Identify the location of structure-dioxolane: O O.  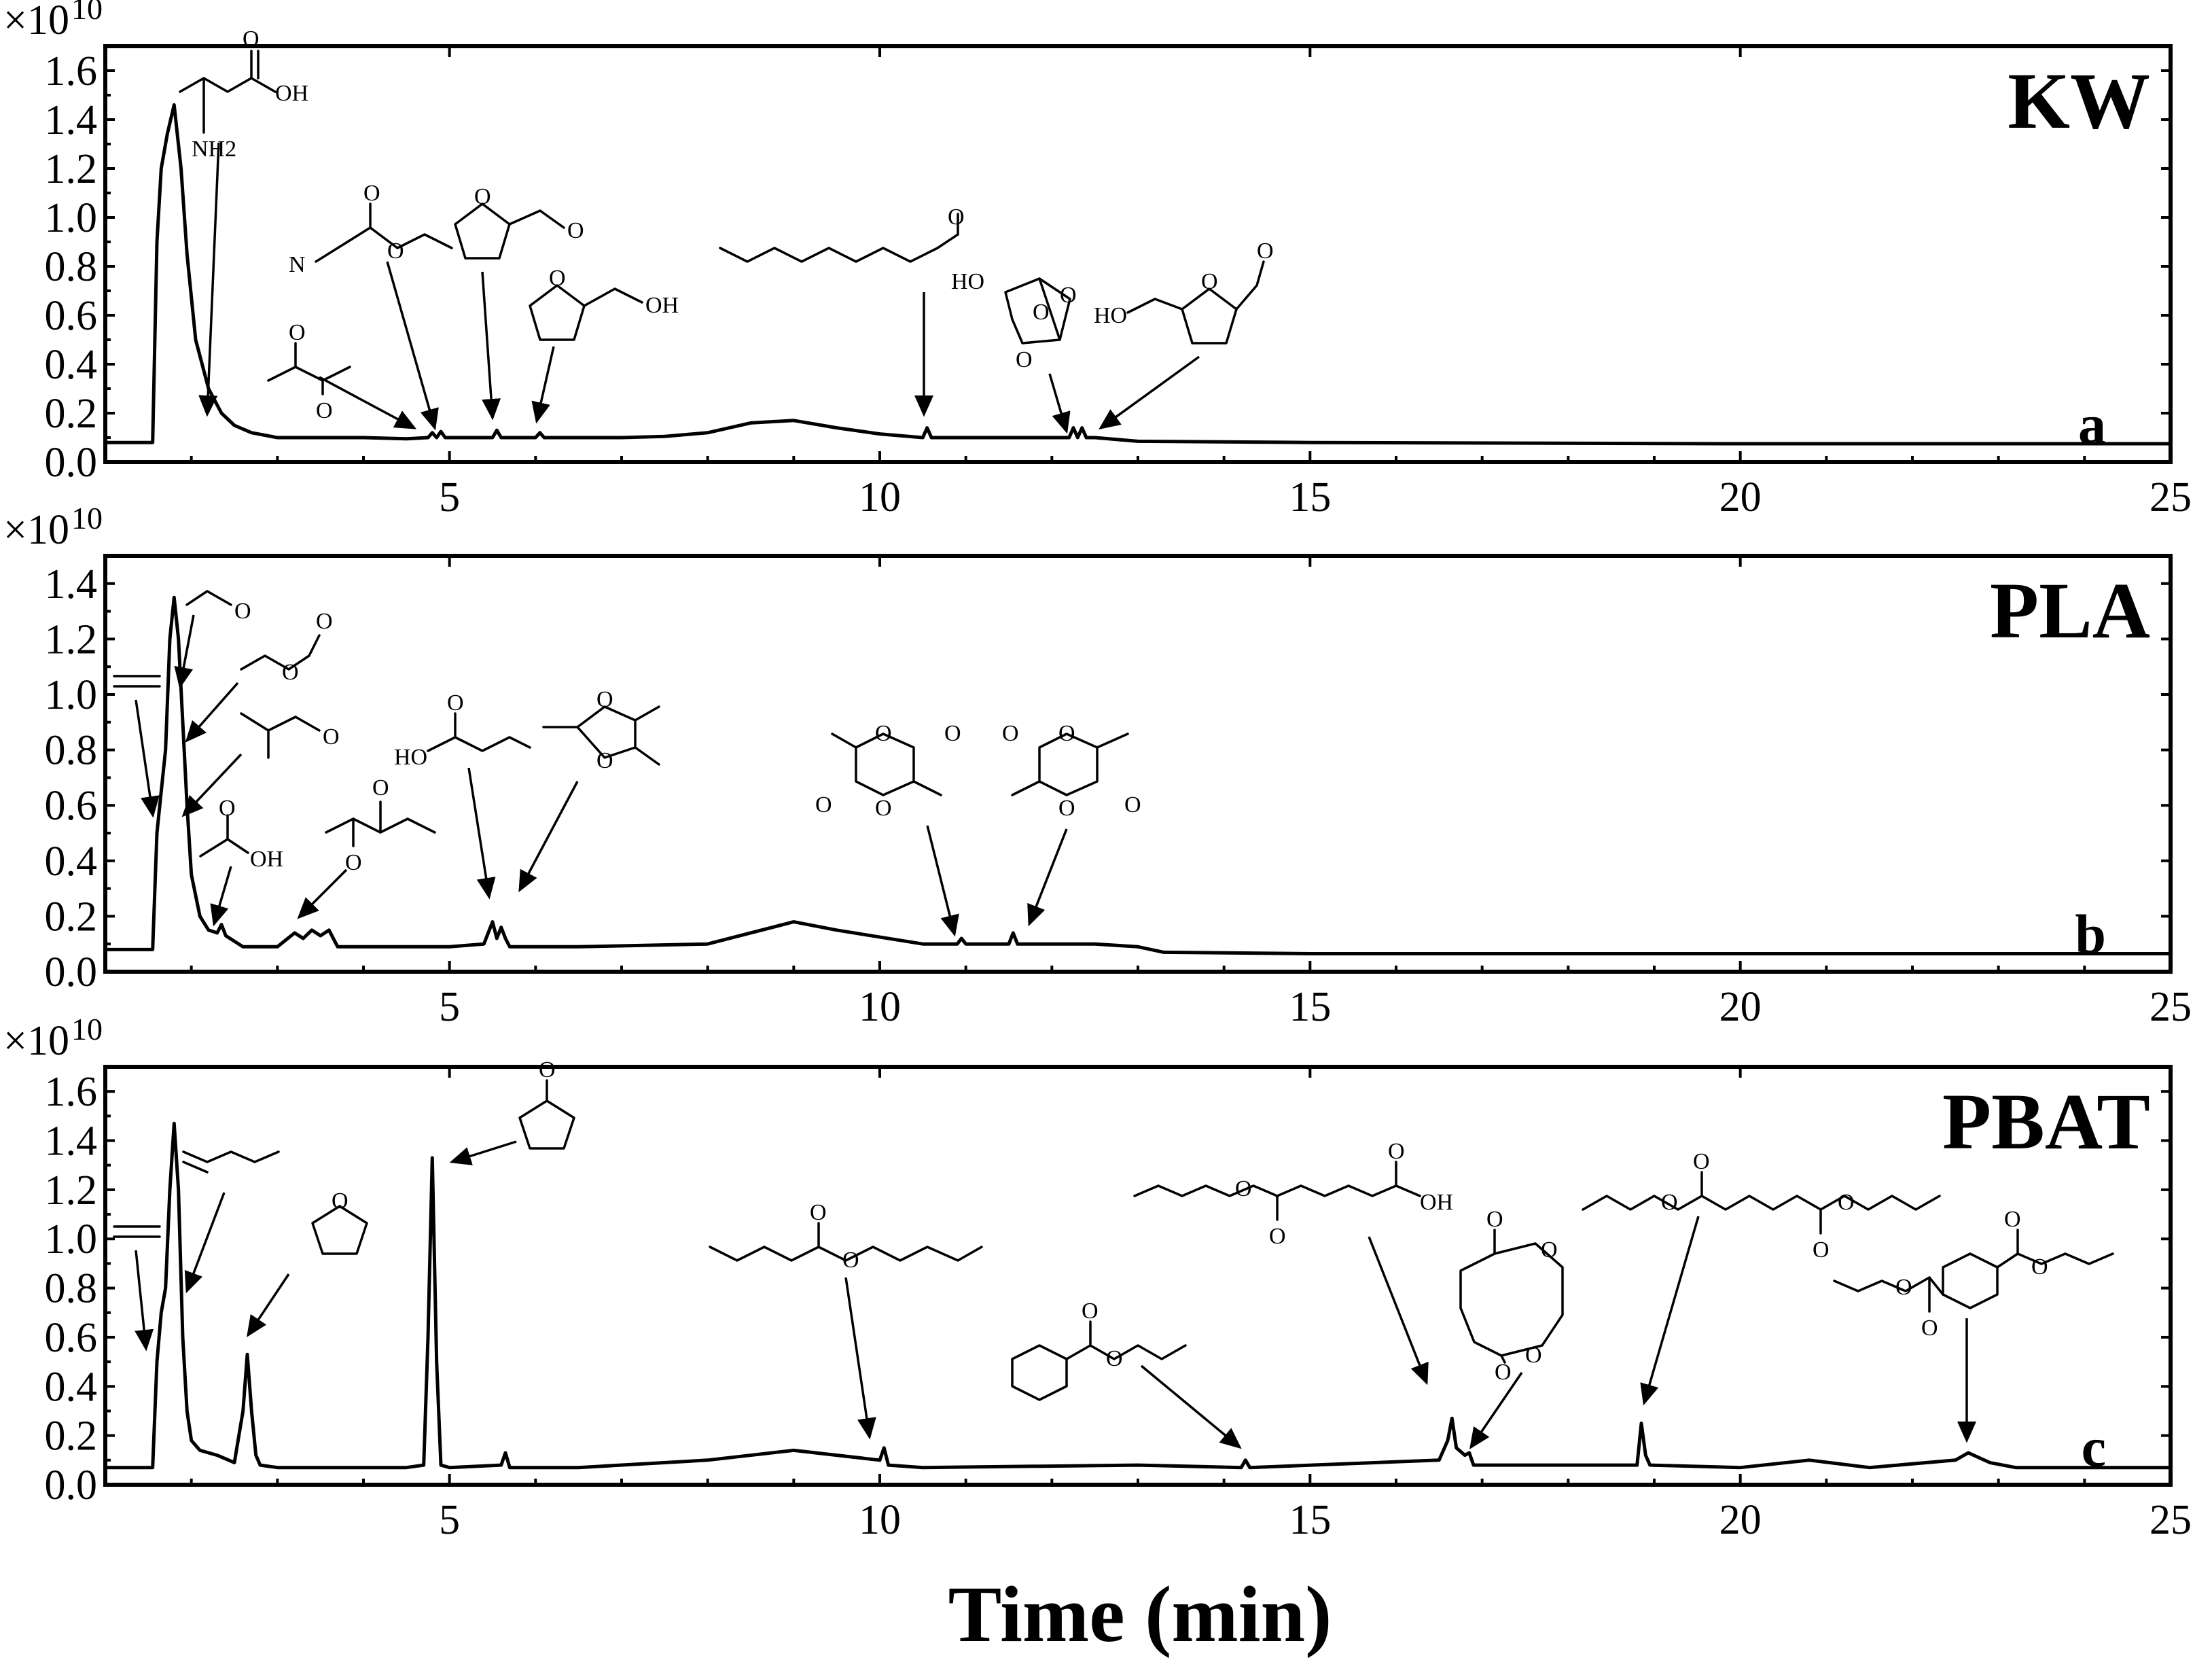
(601, 730).